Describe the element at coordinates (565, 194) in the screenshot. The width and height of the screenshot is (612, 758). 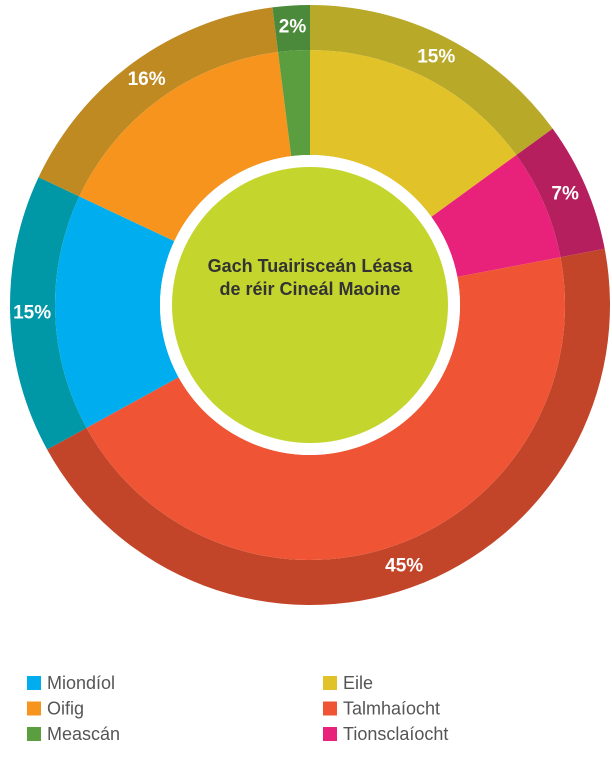
I see `value-label: 7%` at that location.